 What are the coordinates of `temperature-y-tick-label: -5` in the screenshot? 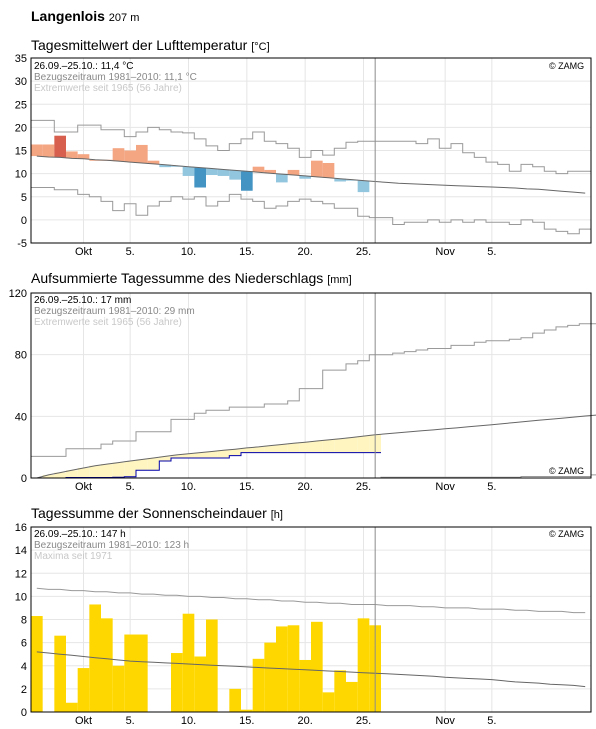 It's located at (22, 244).